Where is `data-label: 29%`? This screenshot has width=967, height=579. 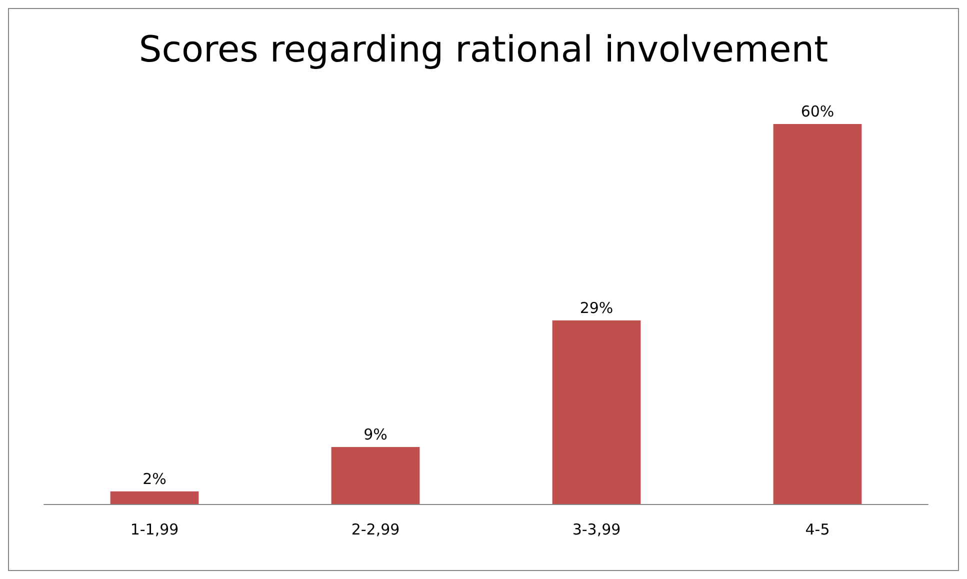
data-label: 29% is located at coordinates (597, 307).